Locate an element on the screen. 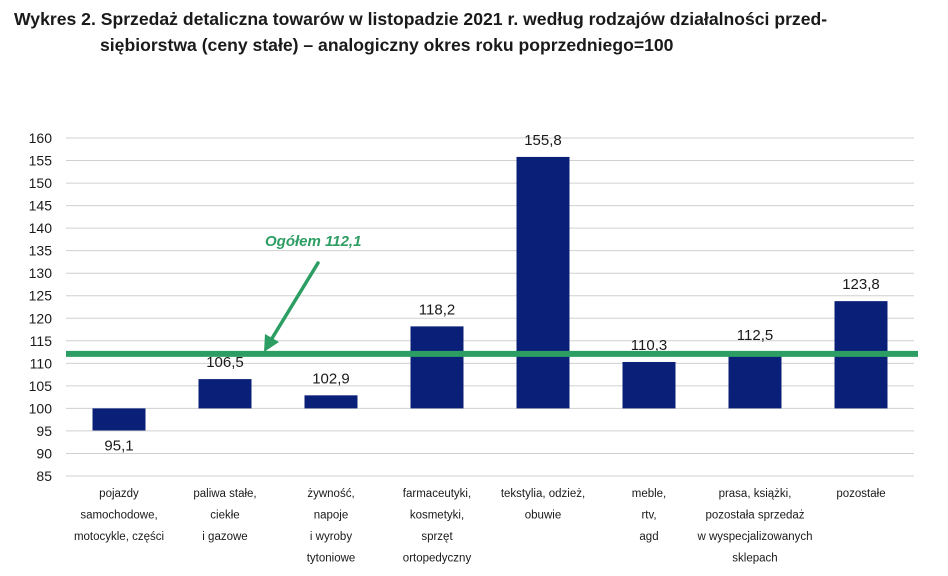  annotation-arrow is located at coordinates (294, 301).